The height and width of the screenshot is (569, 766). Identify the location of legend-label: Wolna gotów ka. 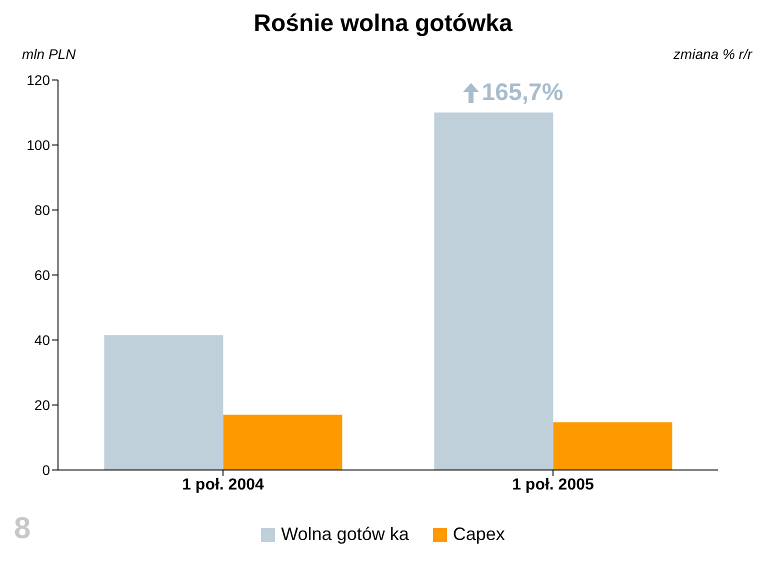
(344, 534).